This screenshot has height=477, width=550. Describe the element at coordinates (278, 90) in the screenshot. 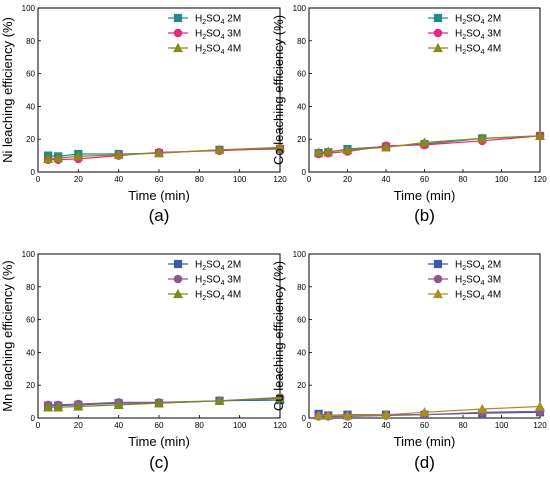

I see `y-axis-label: Co leaching efficiency (%)` at that location.